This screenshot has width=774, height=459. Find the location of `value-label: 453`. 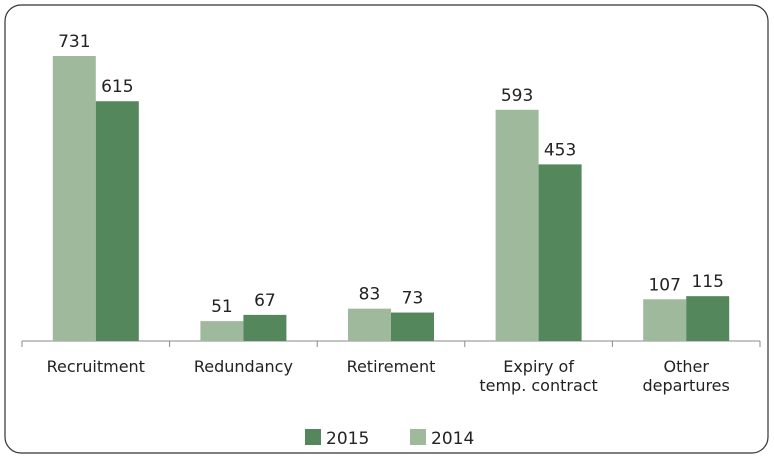

value-label: 453 is located at coordinates (560, 150).